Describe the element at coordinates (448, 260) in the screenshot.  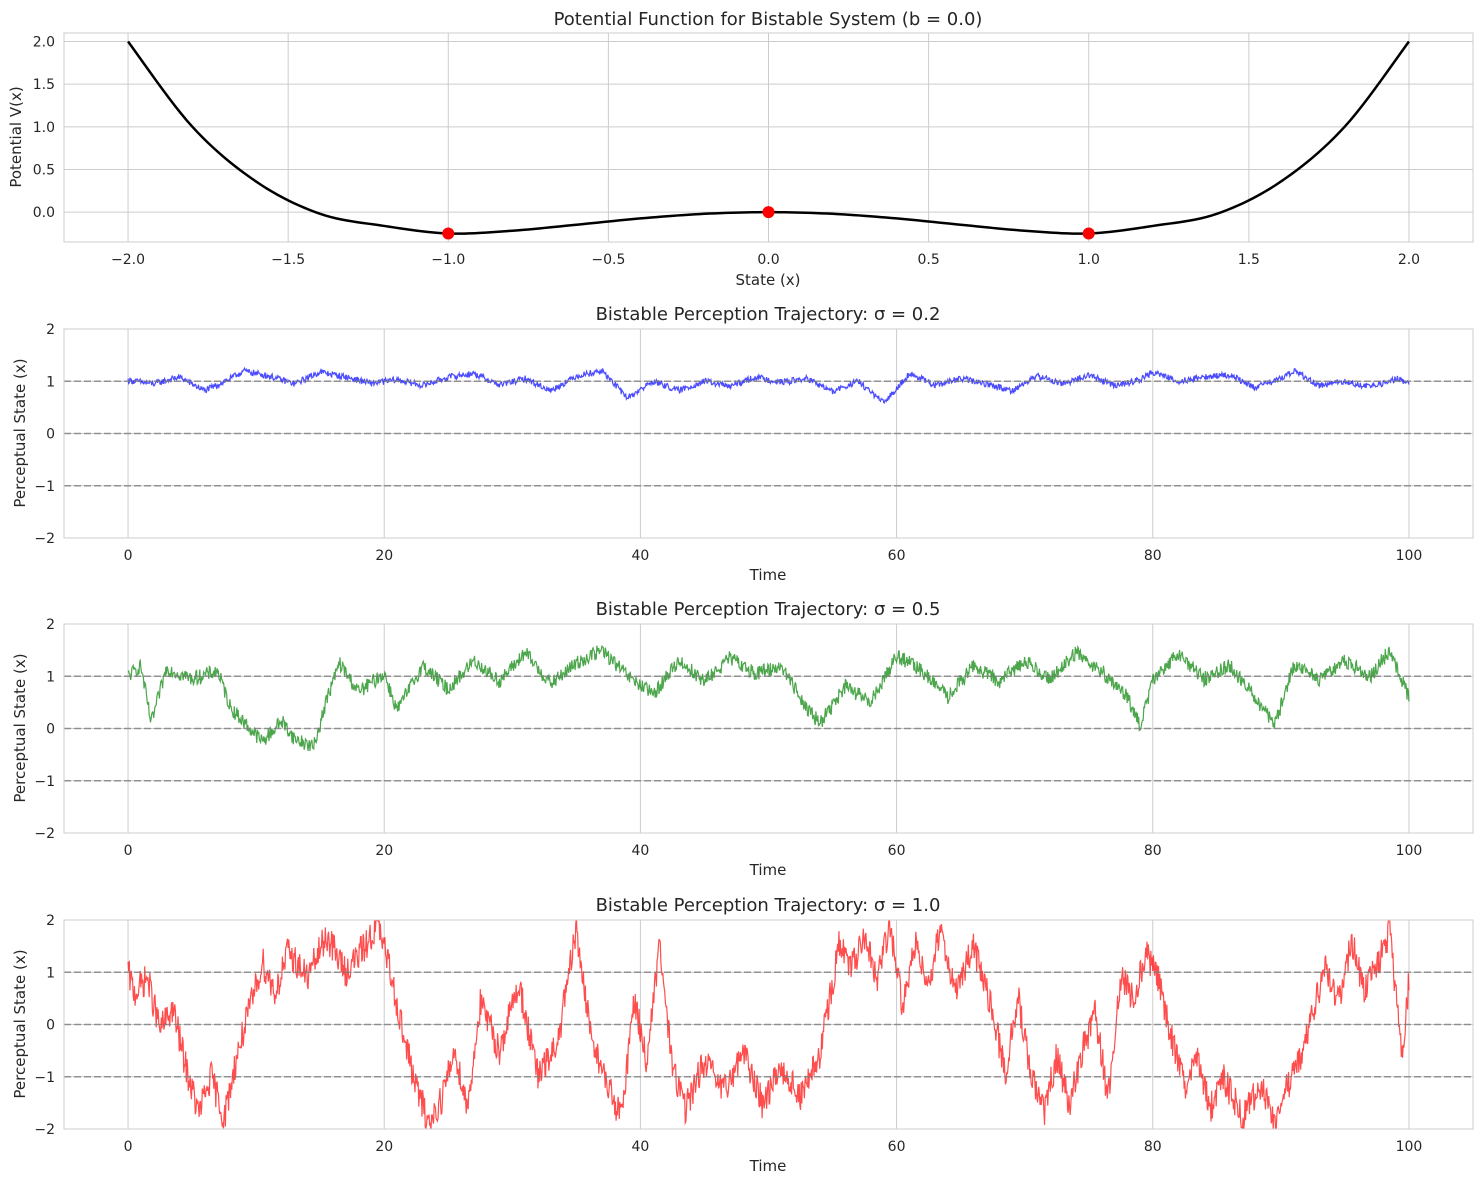
I see `x-tick-label: −1.0` at that location.